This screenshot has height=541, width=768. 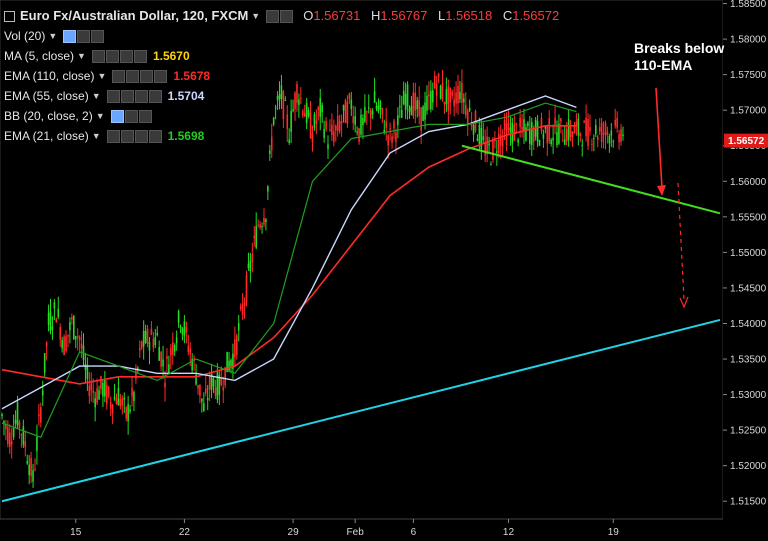 What do you see at coordinates (285, 36) in the screenshot?
I see `indicator-vol: Vol (20) ▼` at bounding box center [285, 36].